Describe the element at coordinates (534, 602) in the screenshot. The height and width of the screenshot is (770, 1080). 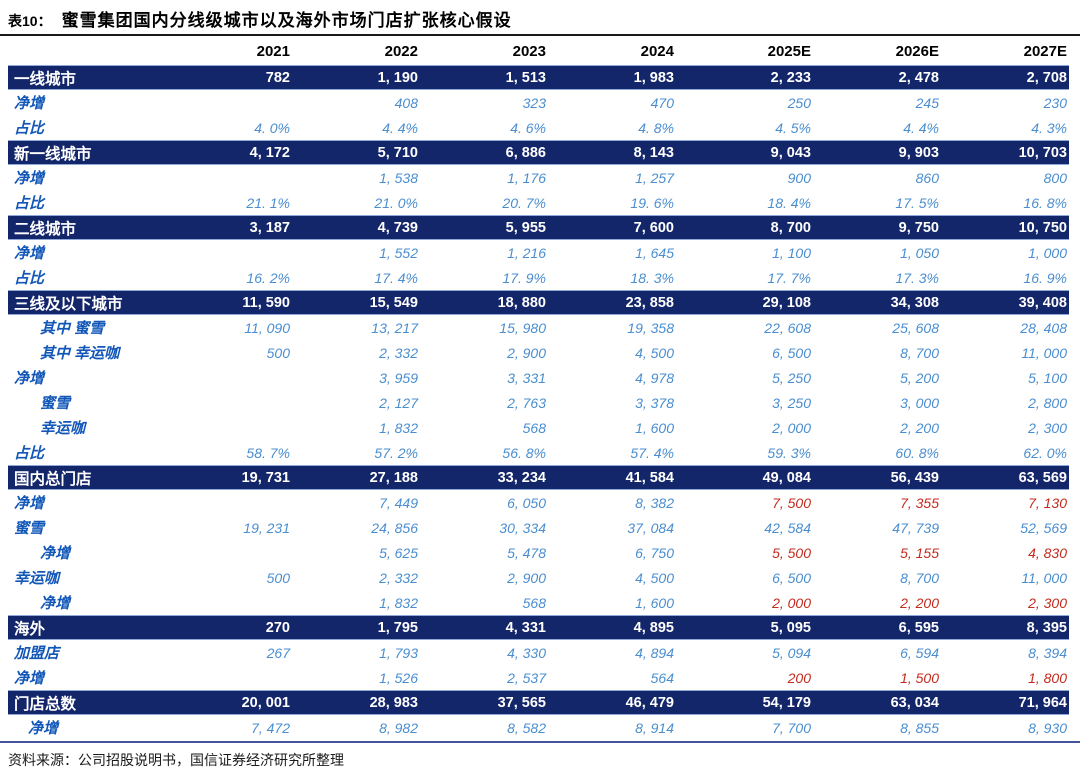
I see `table-cell: 568` at that location.